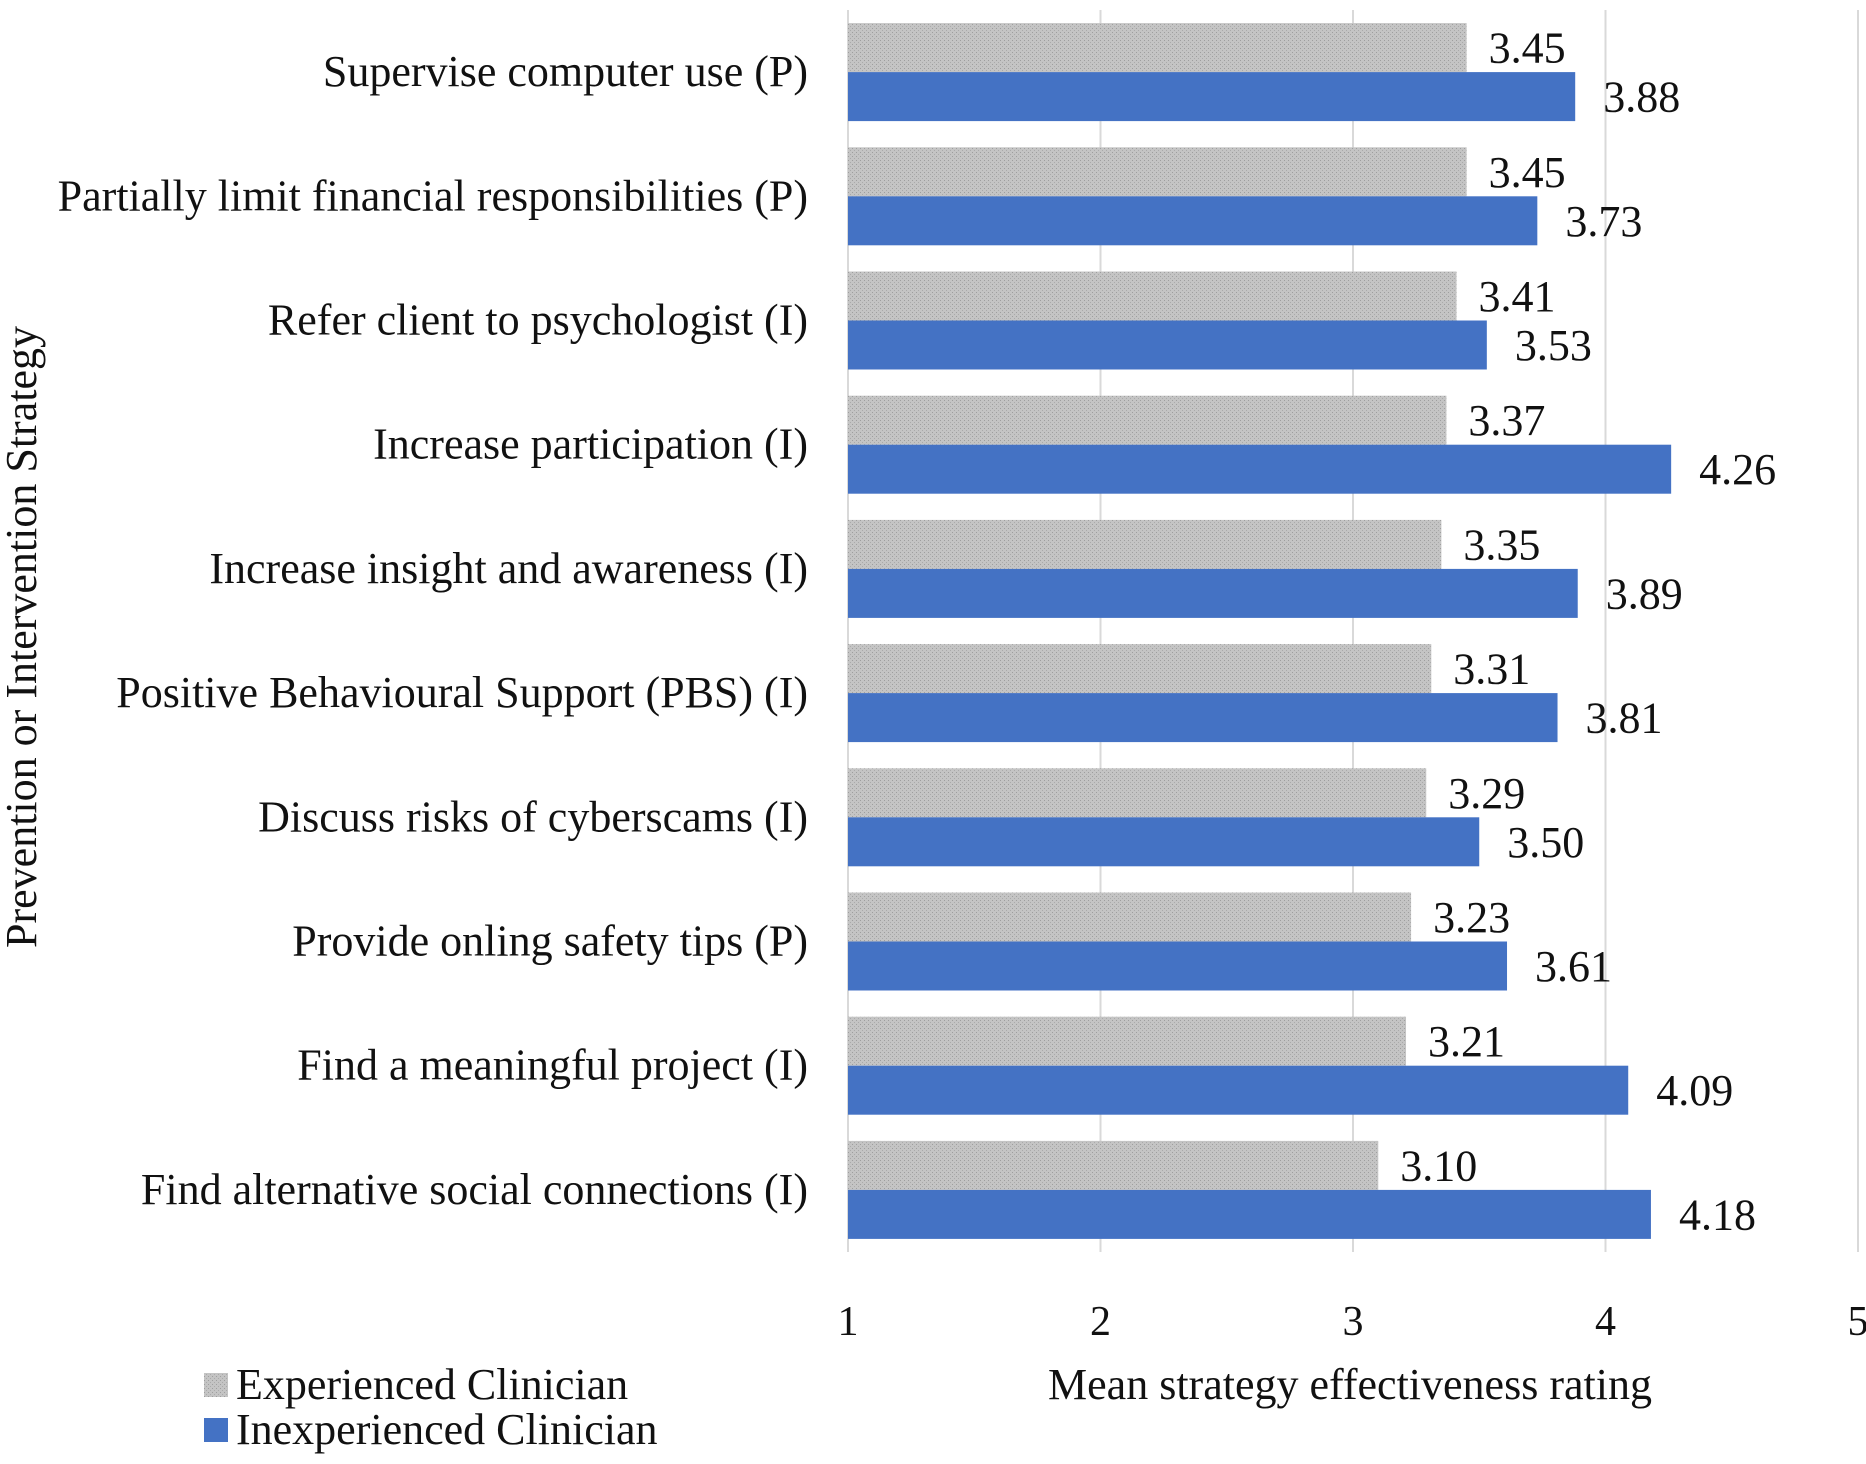  What do you see at coordinates (432, 1384) in the screenshot?
I see `legend-label-experienced: Experienced Clinician` at bounding box center [432, 1384].